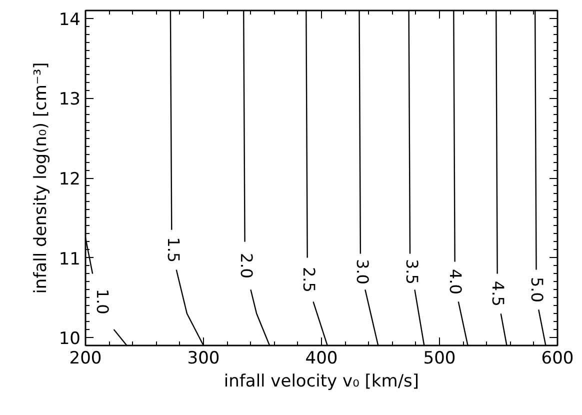  What do you see at coordinates (69, 100) in the screenshot?
I see `y-tick-label: 13` at bounding box center [69, 100].